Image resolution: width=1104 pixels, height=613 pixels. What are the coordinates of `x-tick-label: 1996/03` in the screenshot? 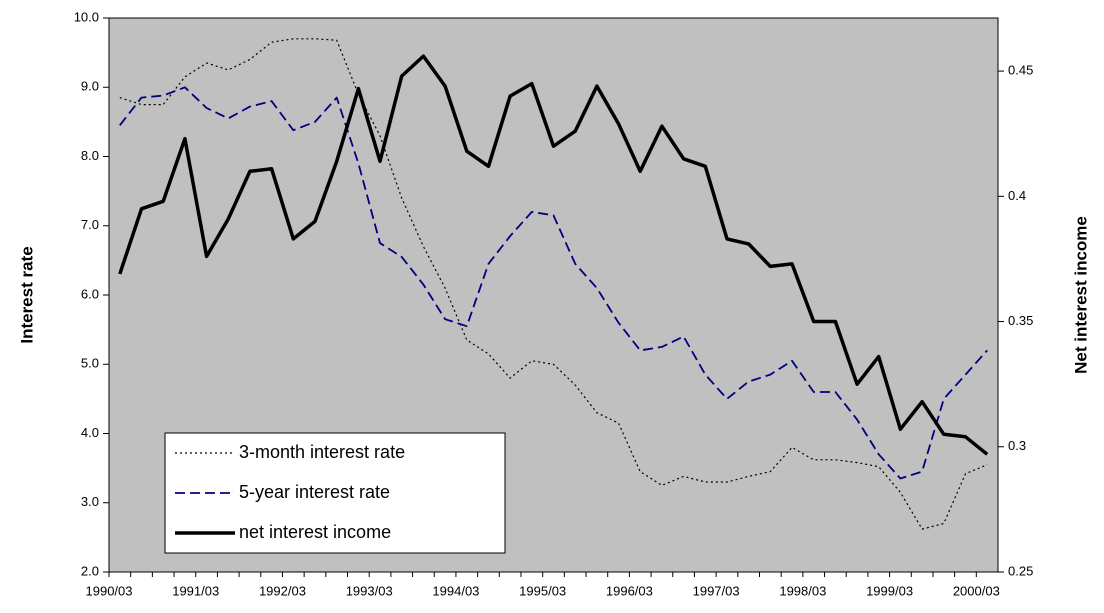 It's located at (629, 590).